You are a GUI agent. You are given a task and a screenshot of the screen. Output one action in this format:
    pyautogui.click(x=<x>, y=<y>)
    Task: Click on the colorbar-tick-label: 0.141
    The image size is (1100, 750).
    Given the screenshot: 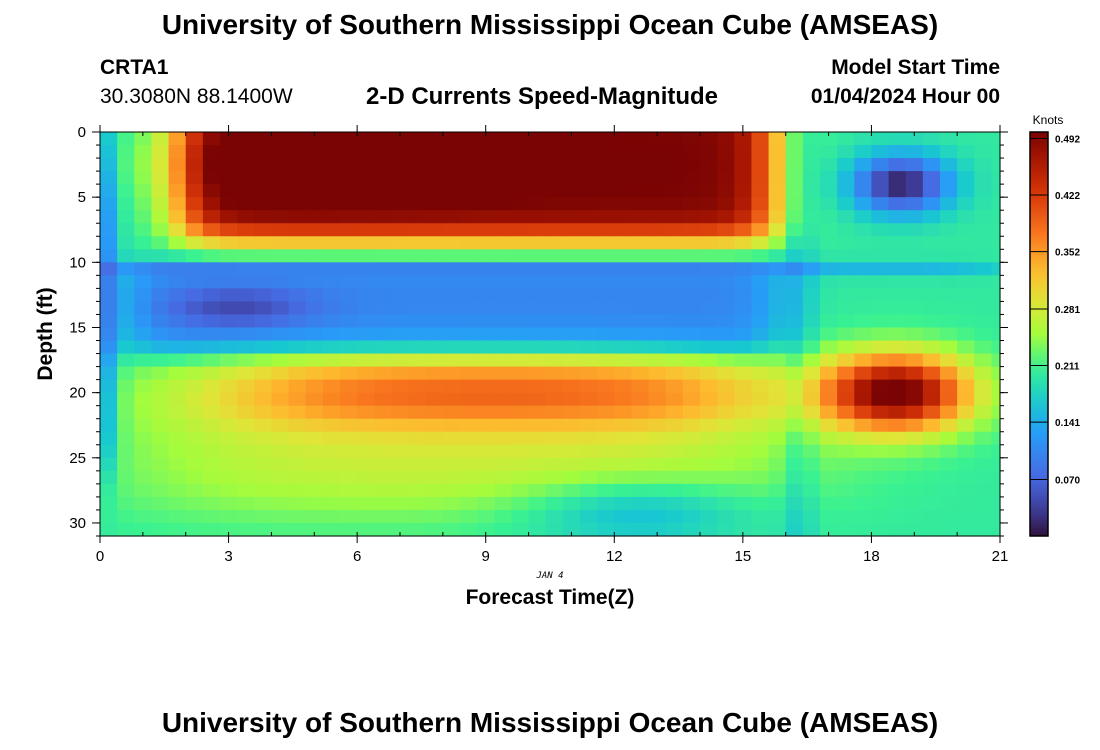 What is the action you would take?
    pyautogui.click(x=1067, y=423)
    